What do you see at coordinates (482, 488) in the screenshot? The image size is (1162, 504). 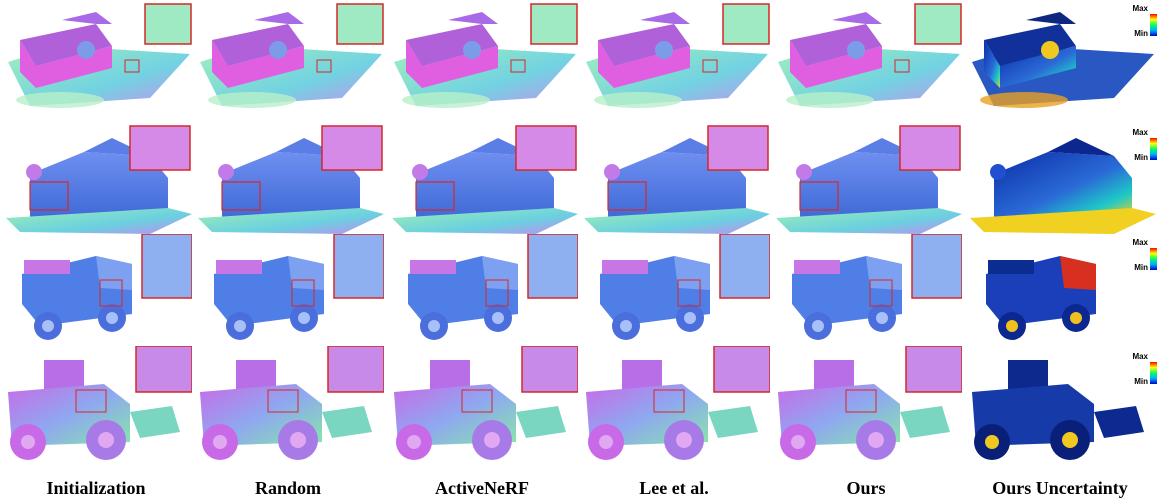 I see `column-label-activenerf: ActiveNeRF` at bounding box center [482, 488].